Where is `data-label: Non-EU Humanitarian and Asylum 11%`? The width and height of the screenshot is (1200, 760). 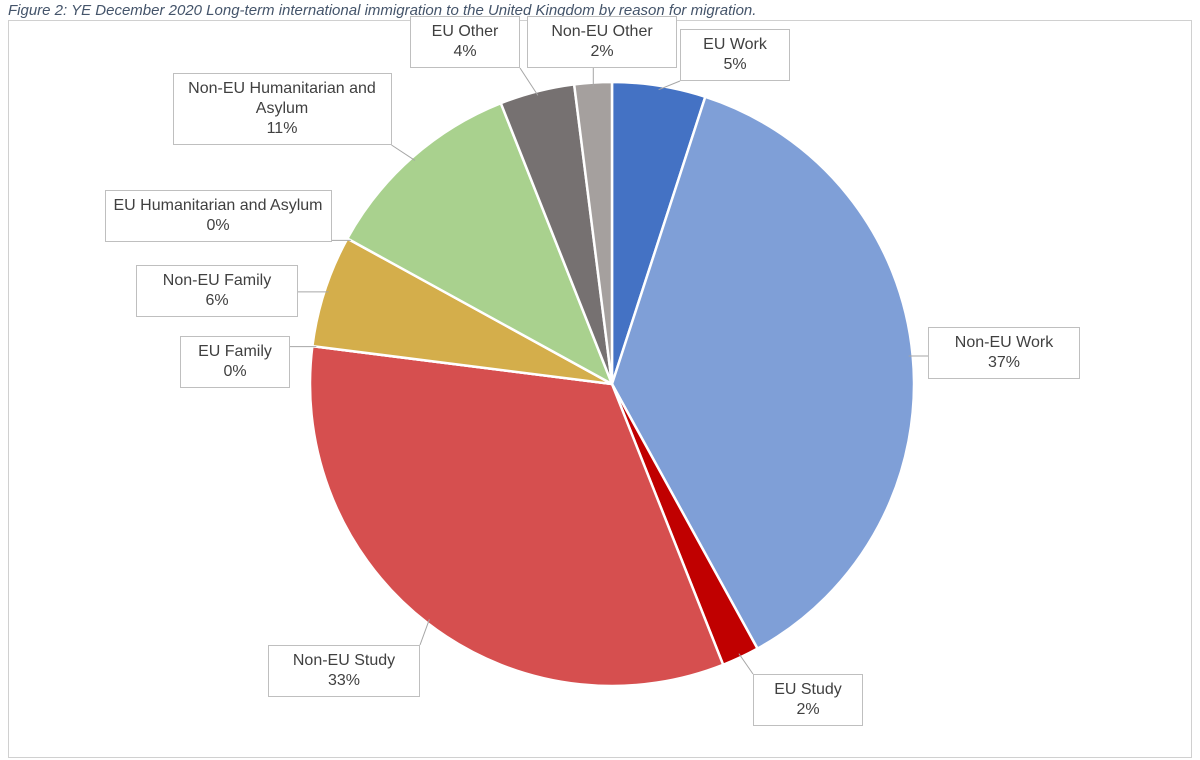
data-label: Non-EU Humanitarian and Asylum 11% is located at coordinates (282, 109).